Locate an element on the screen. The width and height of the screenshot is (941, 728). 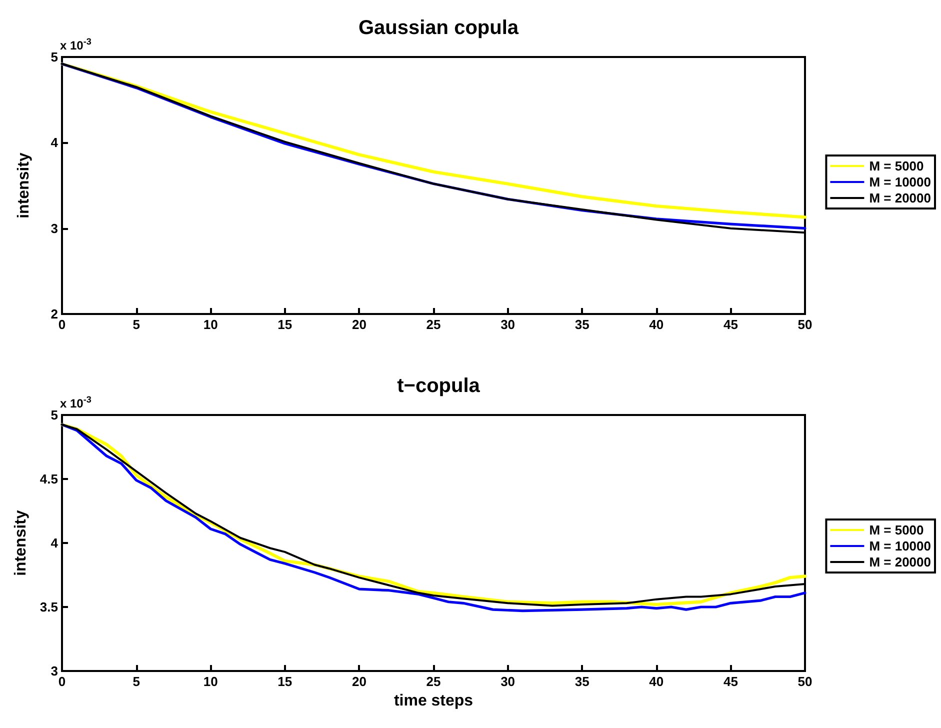
x-axis-title: time steps is located at coordinates (434, 701).